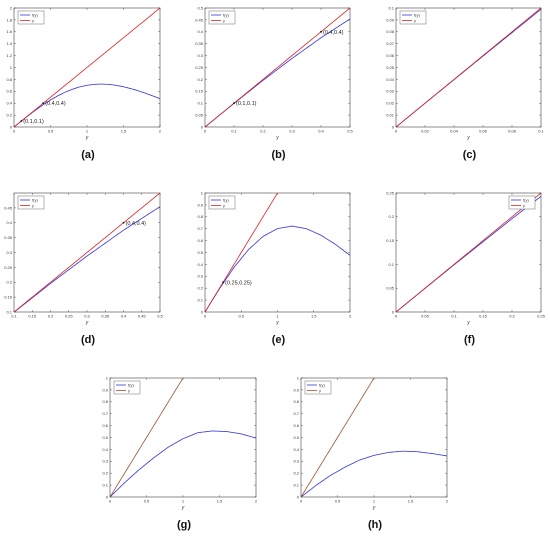 This screenshot has width=550, height=543. Describe the element at coordinates (200, 204) in the screenshot. I see `y-tick-label: 0.9` at that location.